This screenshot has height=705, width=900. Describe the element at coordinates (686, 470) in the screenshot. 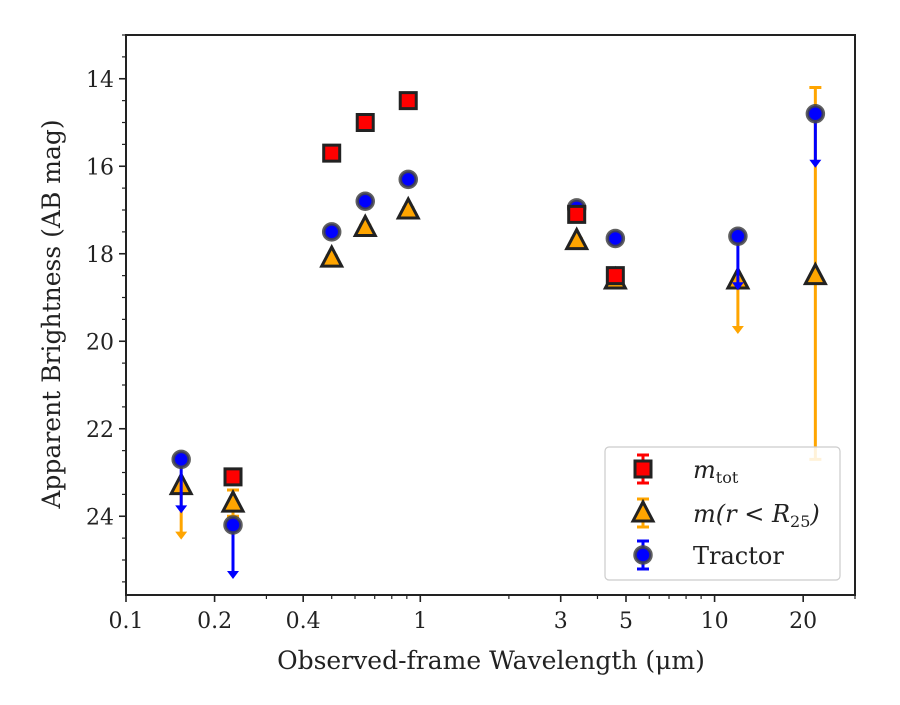

I see `legend-entry-mtot: mtot` at that location.